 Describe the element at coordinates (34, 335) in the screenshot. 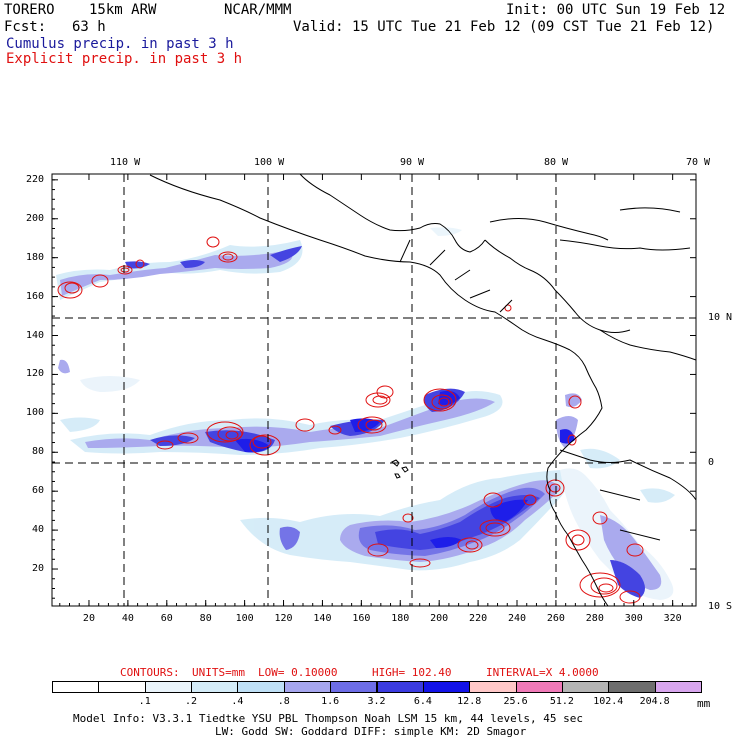

I see `y-tick-label: 140` at that location.